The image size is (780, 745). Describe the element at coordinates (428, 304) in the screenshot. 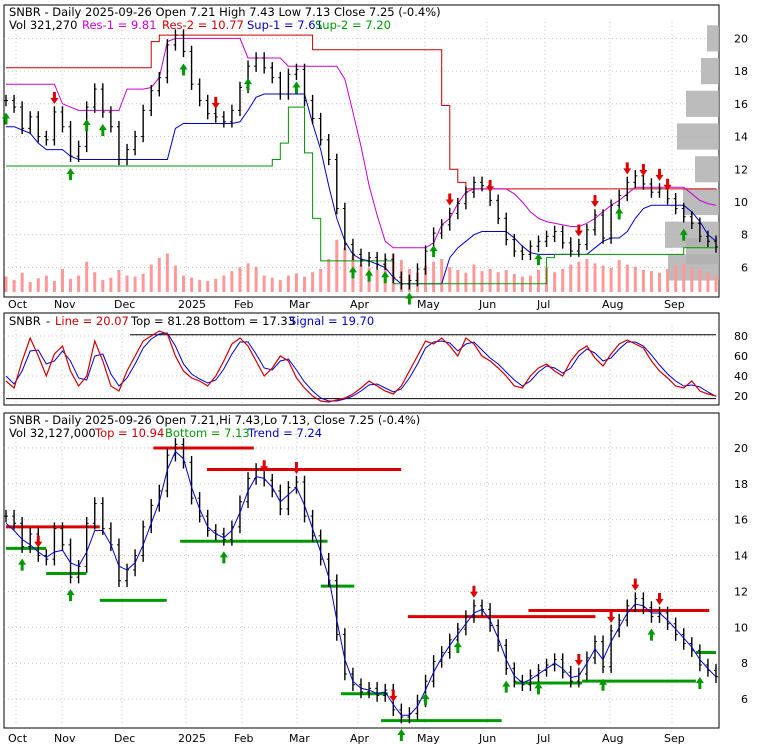

I see `panel1-x-tick-label: May` at that location.